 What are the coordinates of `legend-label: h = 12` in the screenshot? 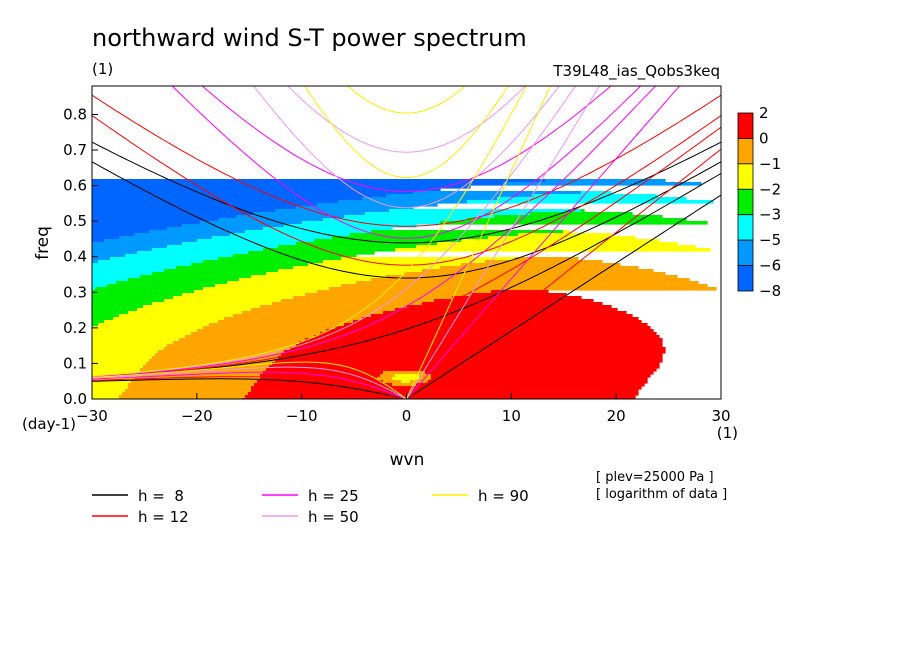 It's located at (163, 517).